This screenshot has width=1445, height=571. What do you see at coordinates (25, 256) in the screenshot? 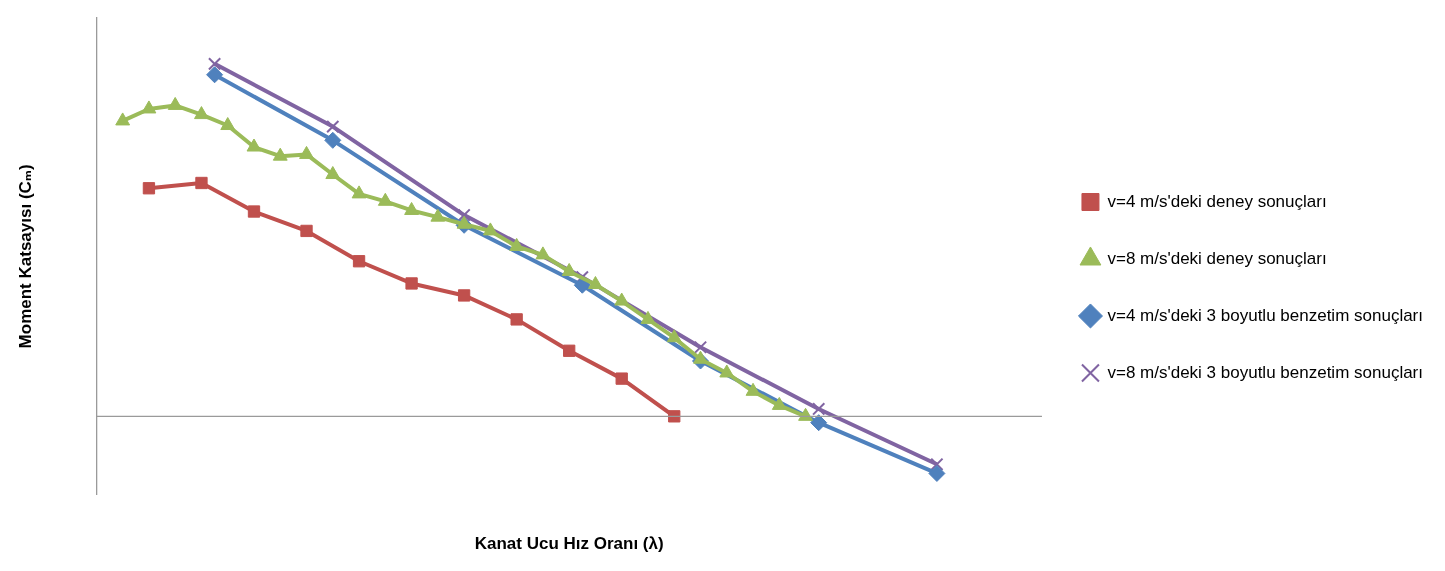
I see `y-axis-title: Moment Katsayısı (Cₘ)` at bounding box center [25, 256].